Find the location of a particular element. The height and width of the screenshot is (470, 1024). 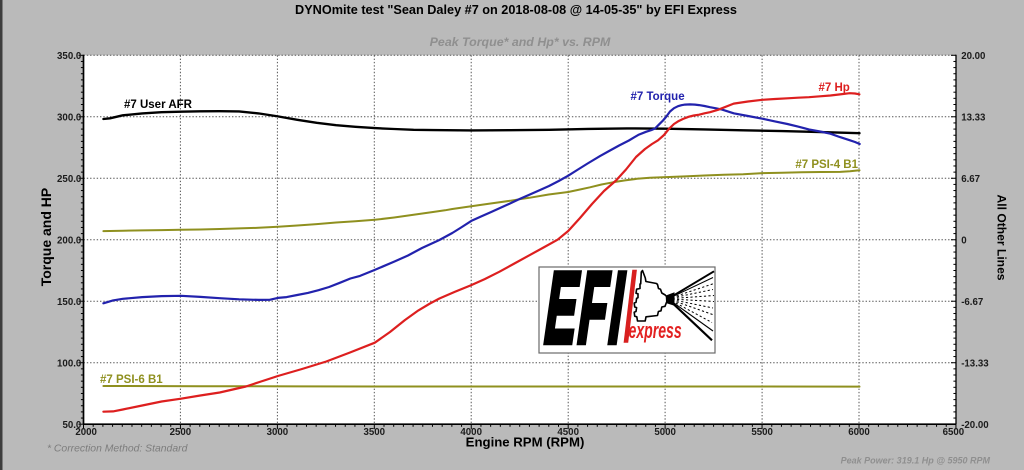

svg-text: Torque and HP is located at coordinates (46, 237).